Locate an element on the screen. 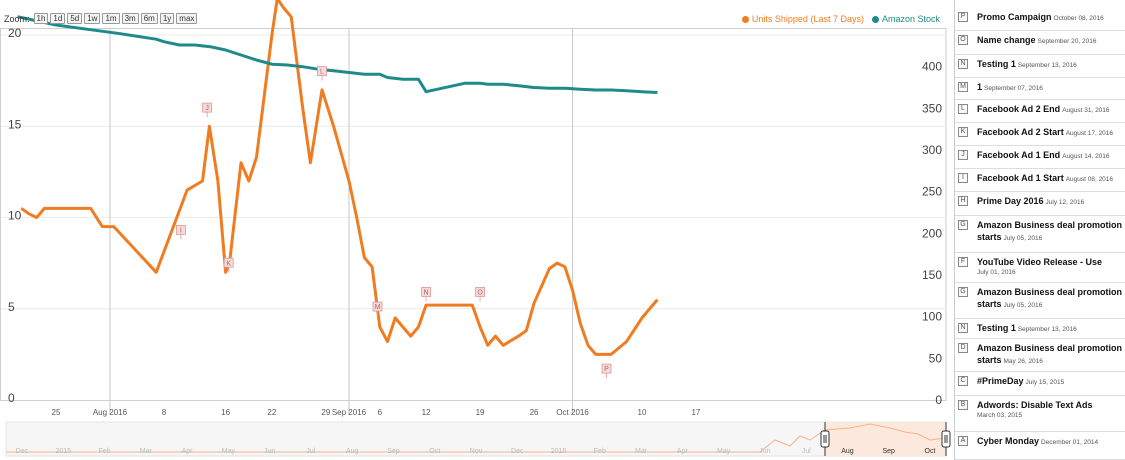 Image resolution: width=1125 pixels, height=460 pixels. navigator-month-label: May is located at coordinates (724, 451).